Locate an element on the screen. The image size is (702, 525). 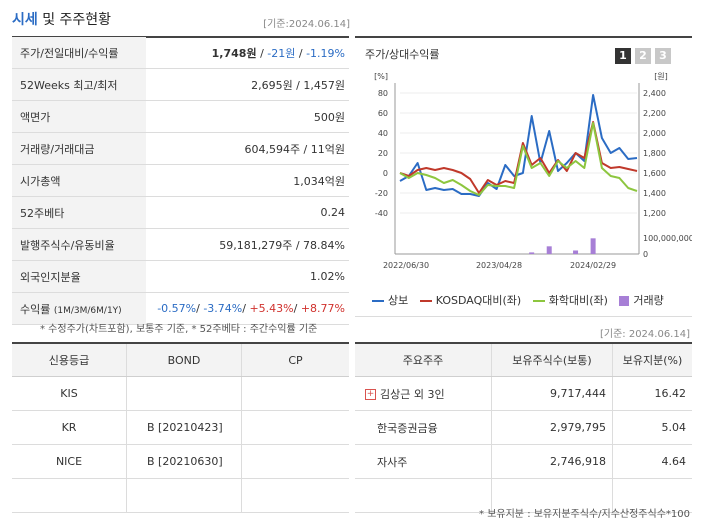
section-title: 시세 및 주주현황 is located at coordinates (61, 19).